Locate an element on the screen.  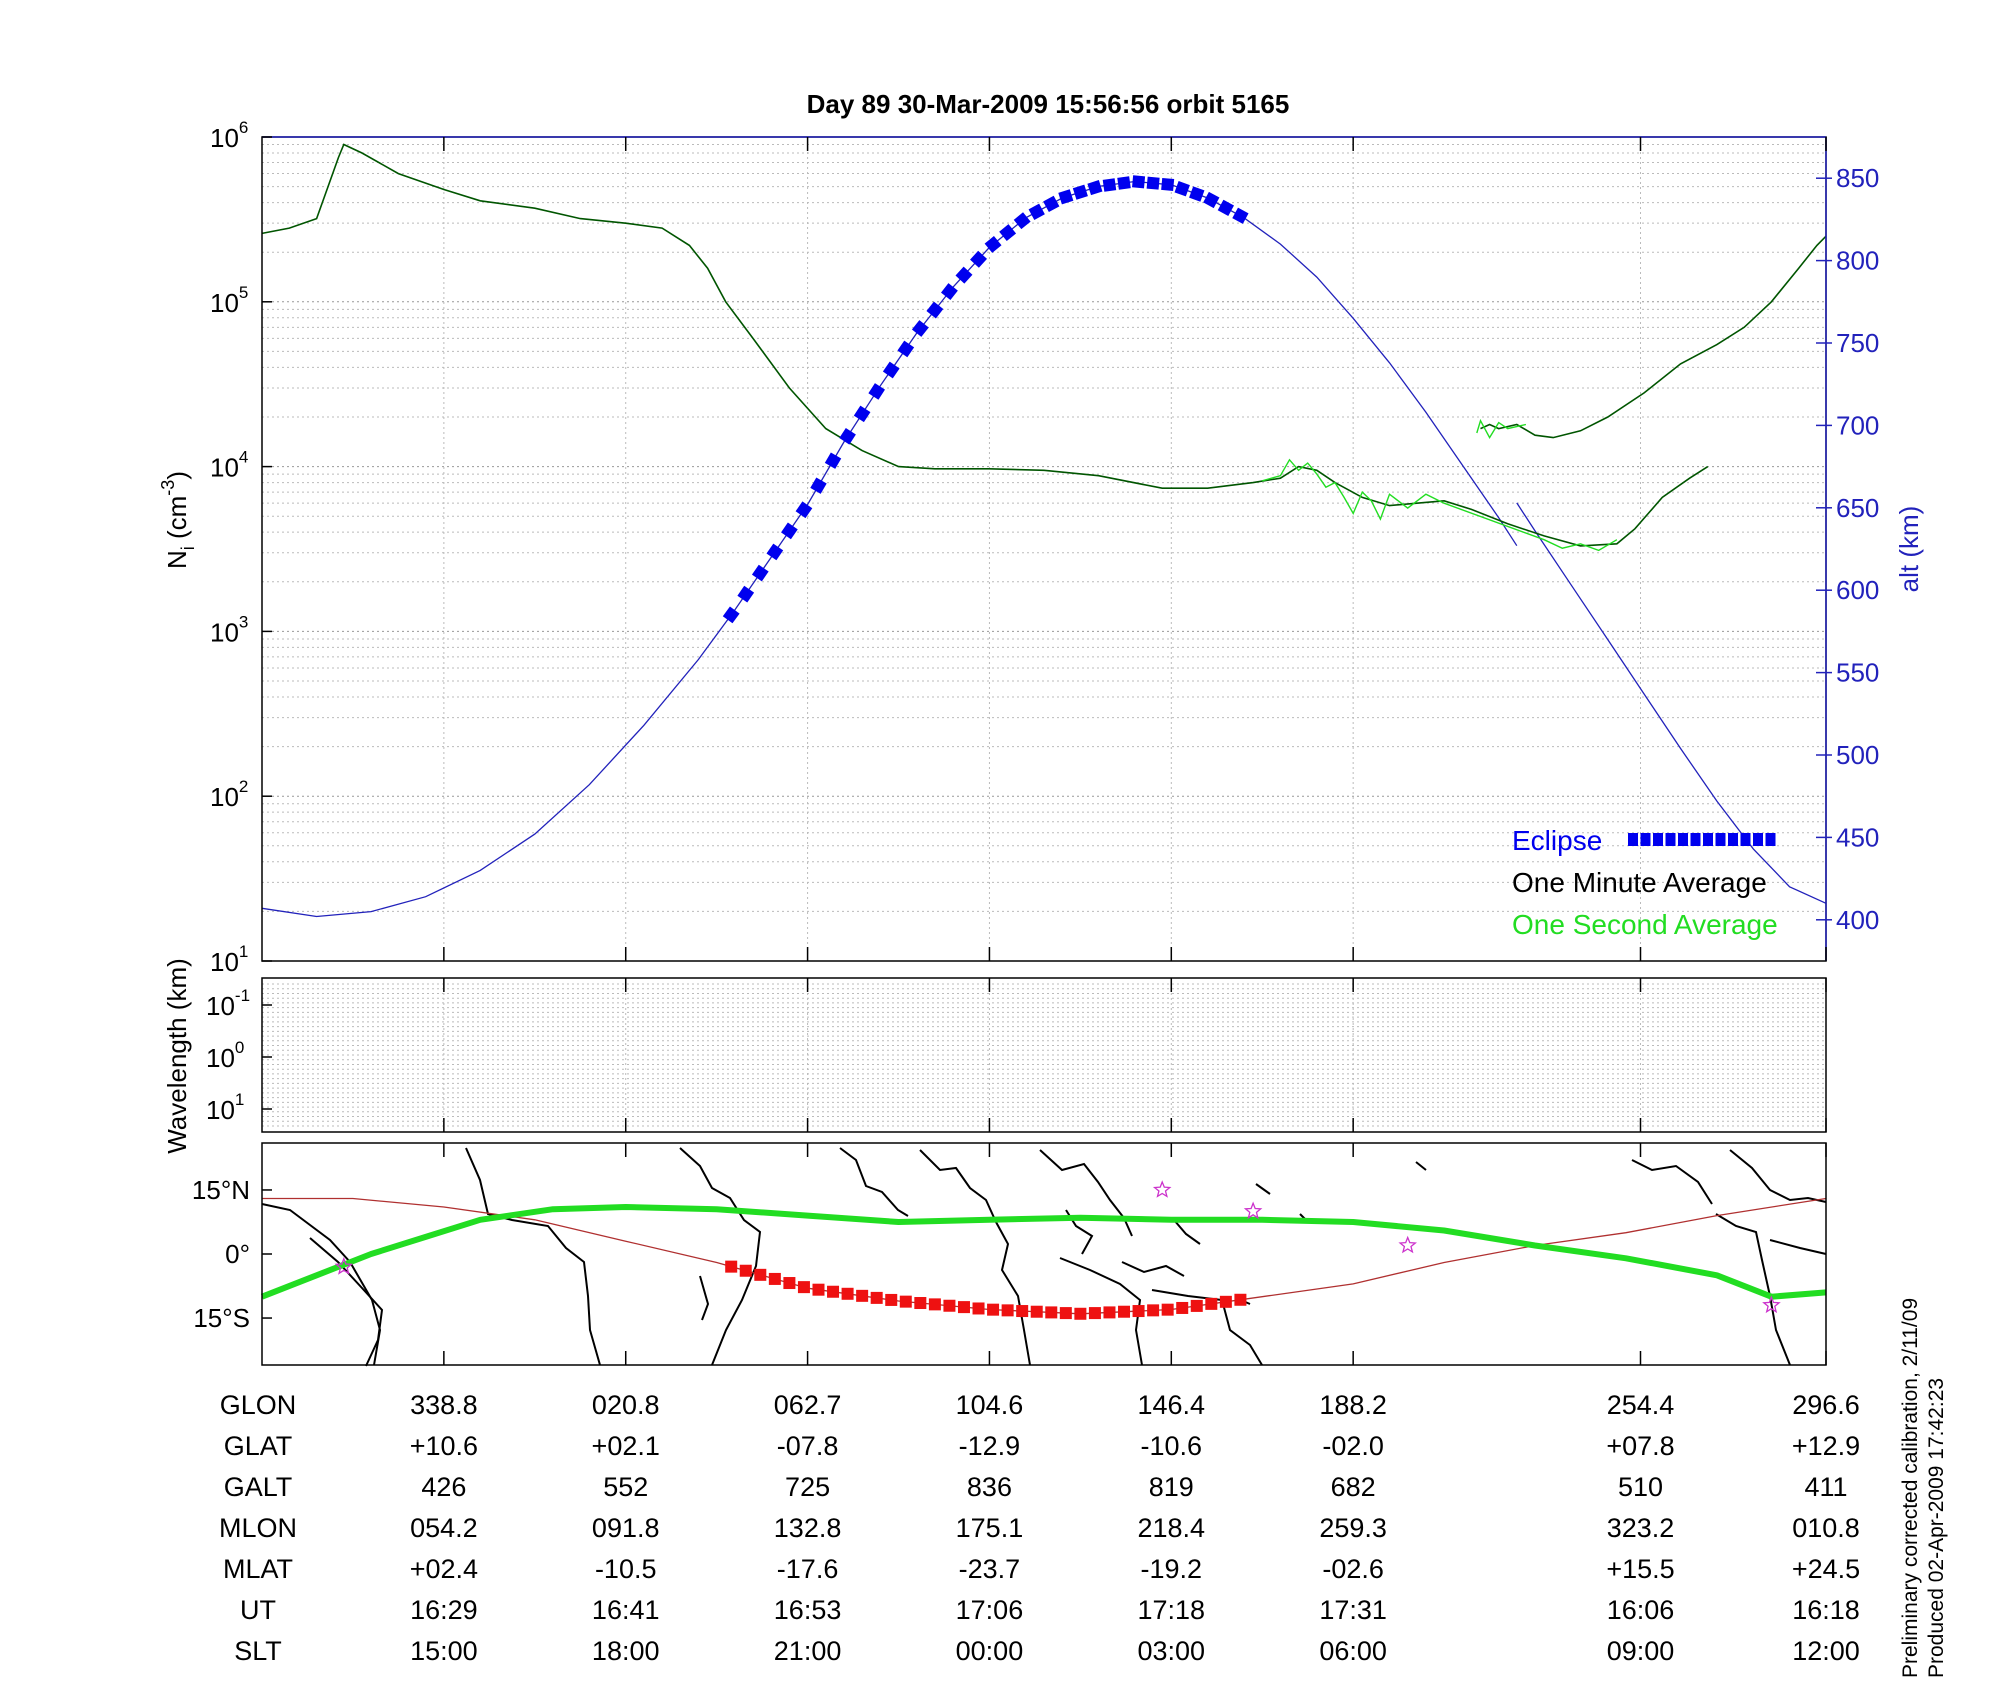
altitude-y-ticks: 400 450 500 550 600 650 700 750 800 850 is located at coordinates (1847, 549).